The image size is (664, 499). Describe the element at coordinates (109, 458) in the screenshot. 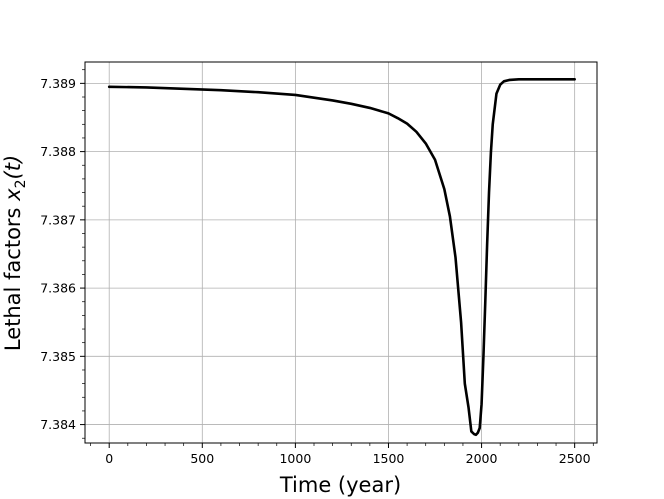

I see `x-tick-label: 0` at that location.